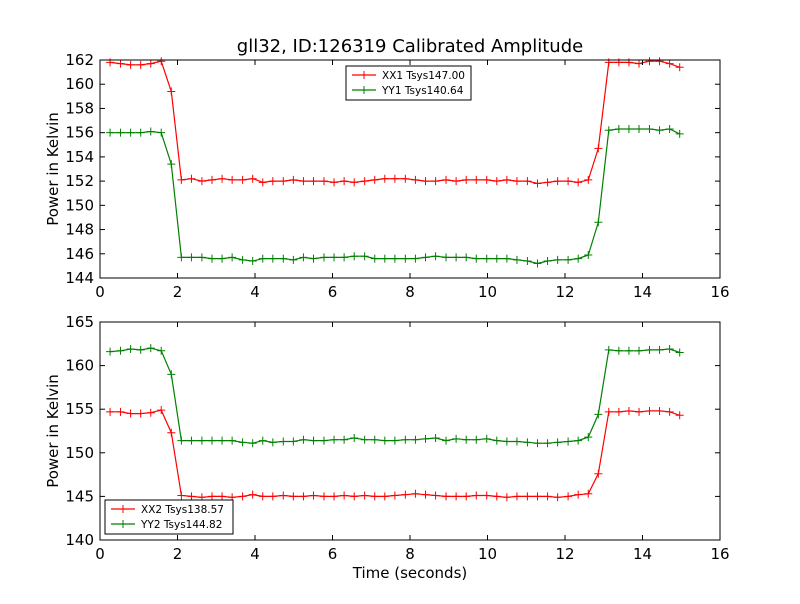  Describe the element at coordinates (719, 292) in the screenshot. I see `x-tick-label: 16` at that location.